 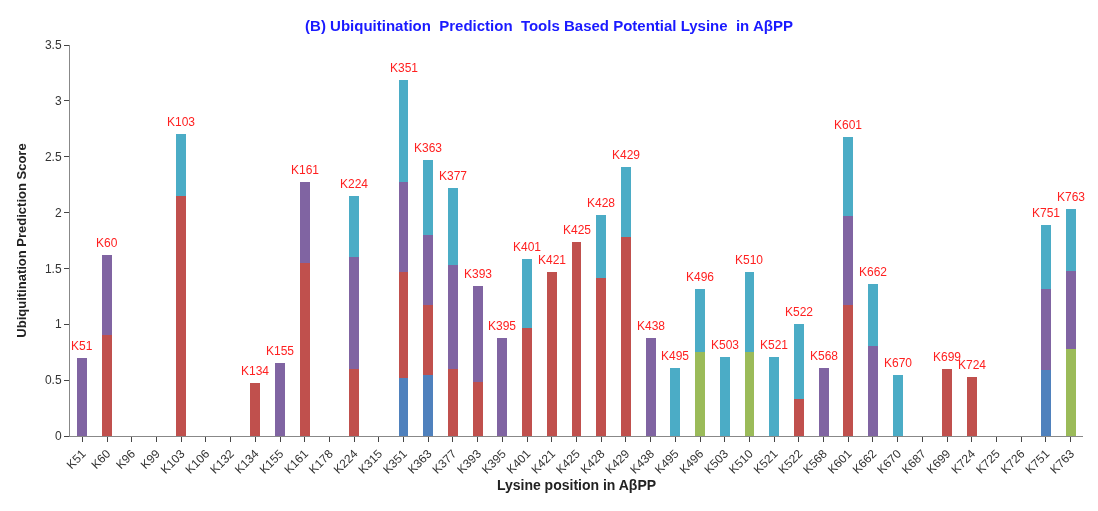 I want to click on annotation: K395, so click(x=502, y=326).